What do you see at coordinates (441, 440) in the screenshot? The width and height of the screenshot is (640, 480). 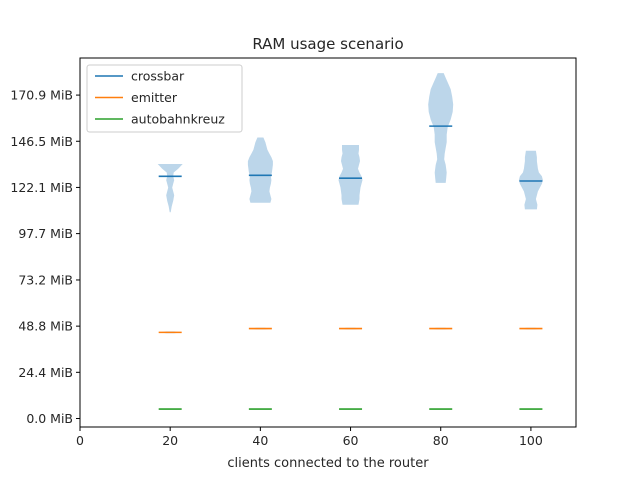 I see `x-tick-label: 80` at bounding box center [441, 440].